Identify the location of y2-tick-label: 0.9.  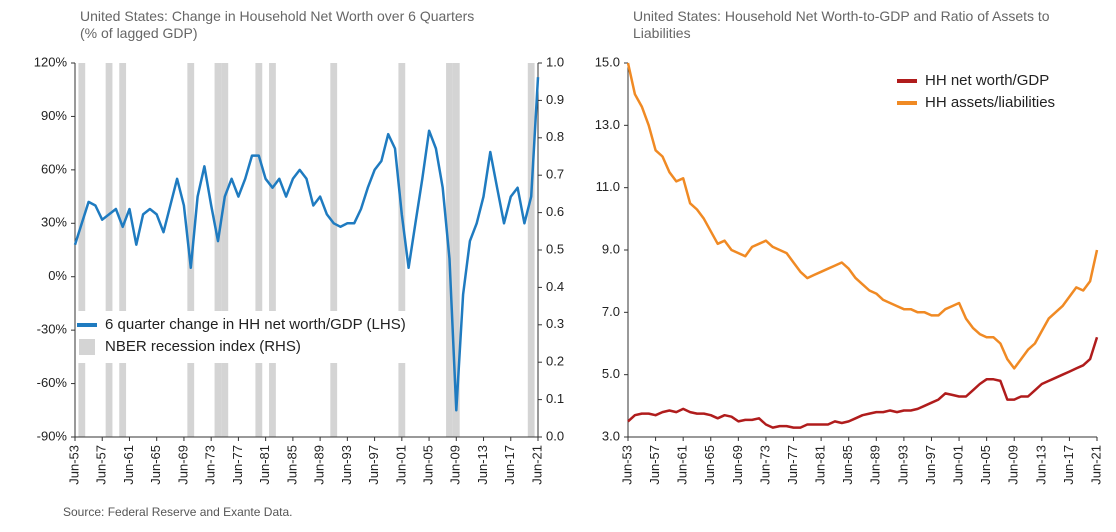
(555, 99).